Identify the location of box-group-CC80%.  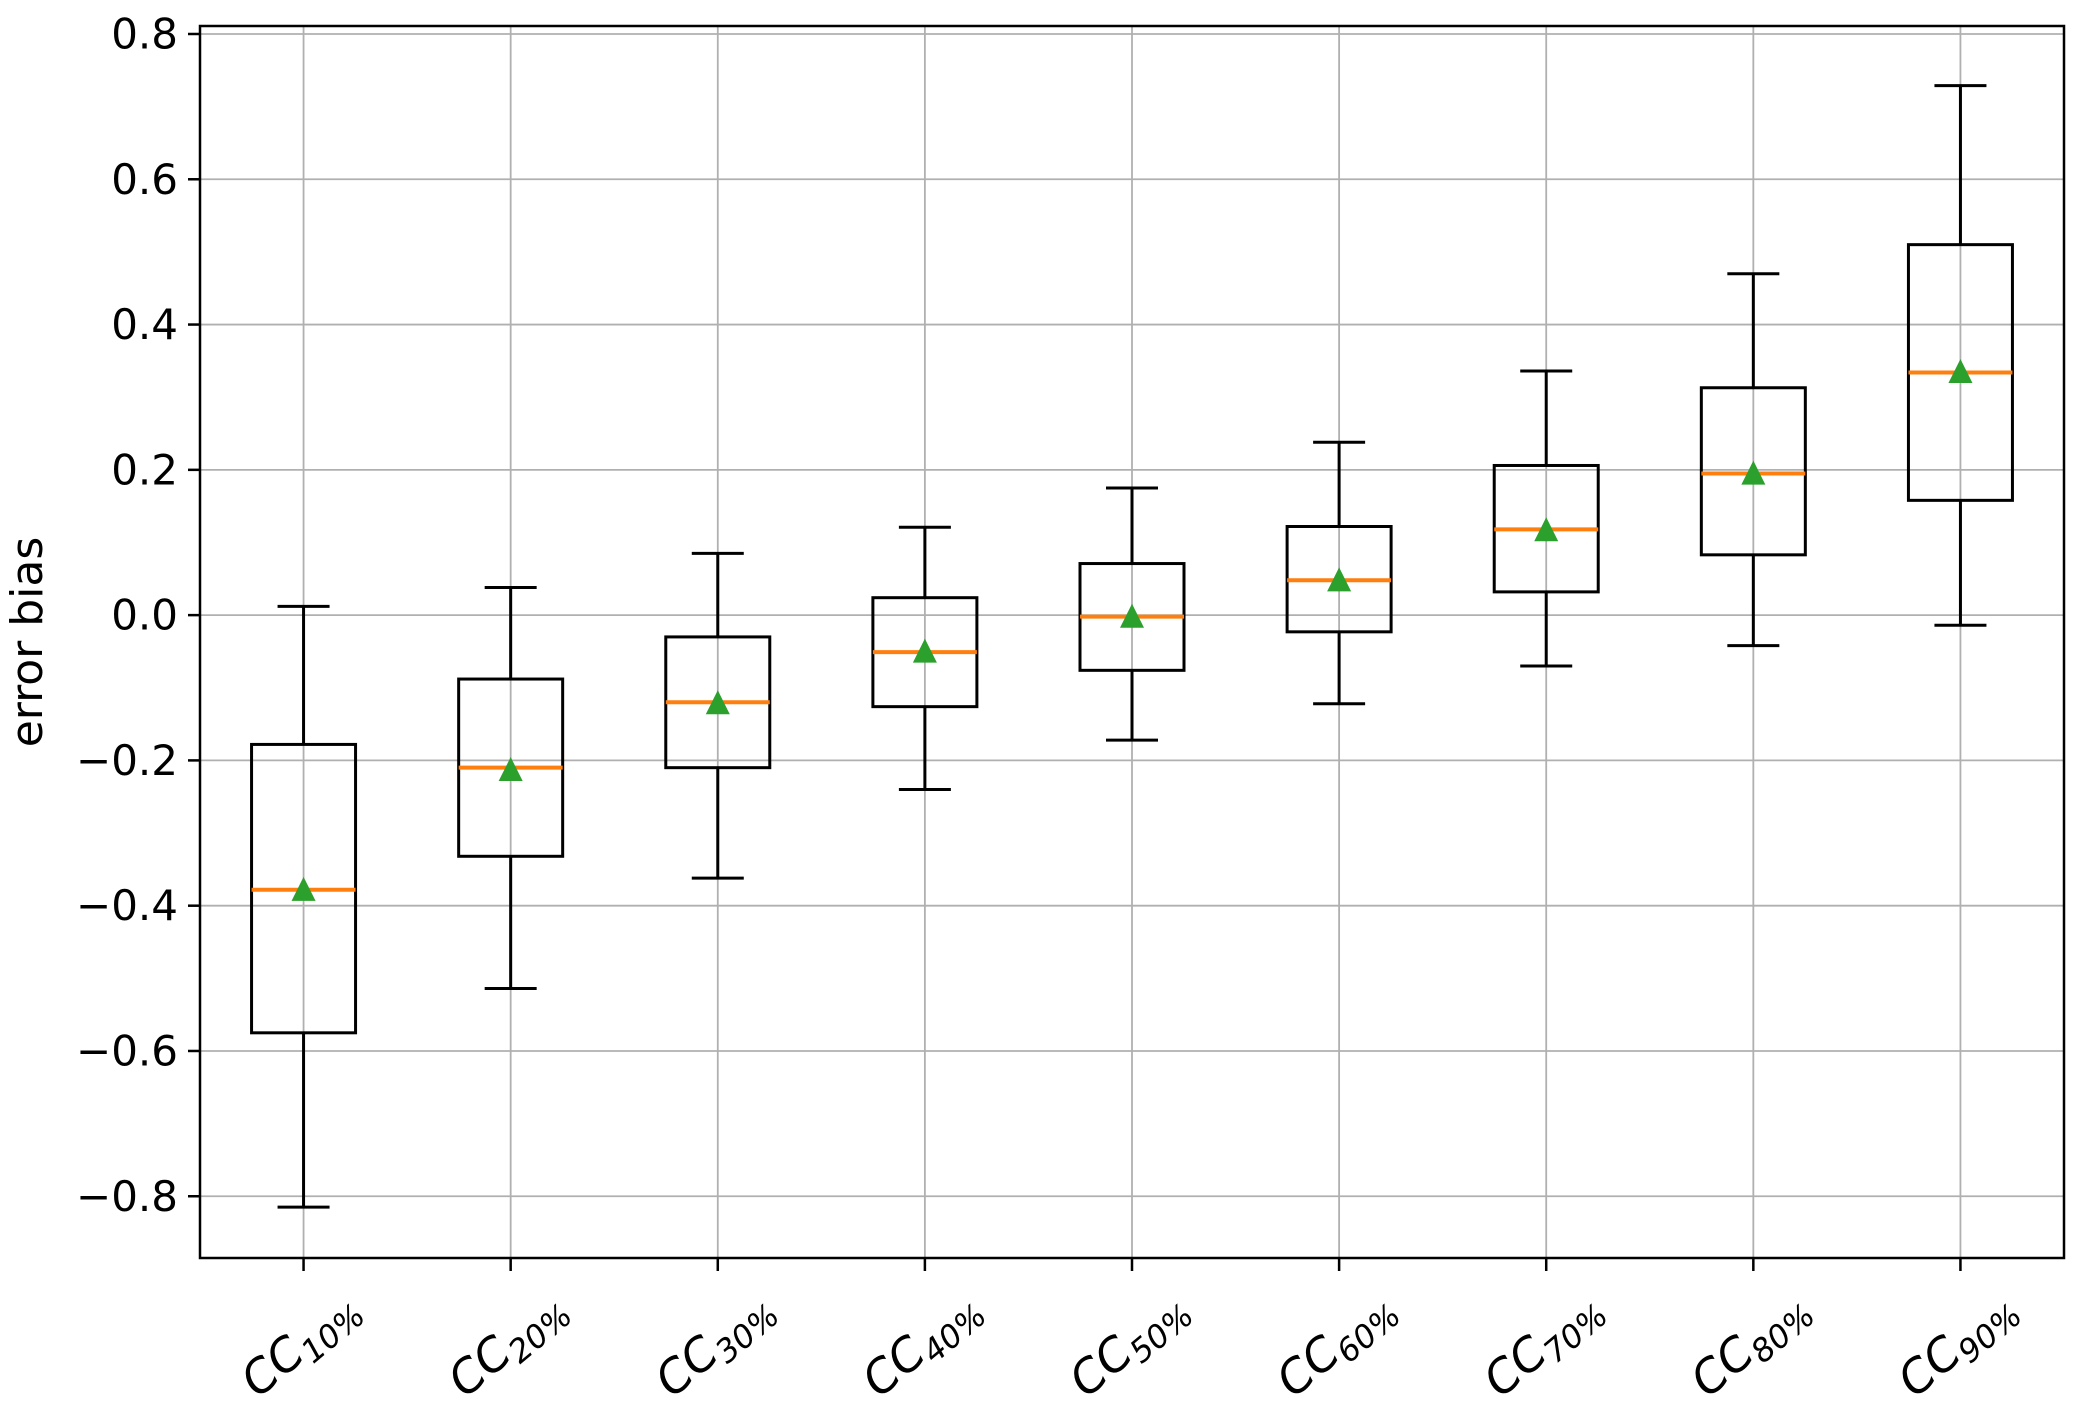
(1753, 460).